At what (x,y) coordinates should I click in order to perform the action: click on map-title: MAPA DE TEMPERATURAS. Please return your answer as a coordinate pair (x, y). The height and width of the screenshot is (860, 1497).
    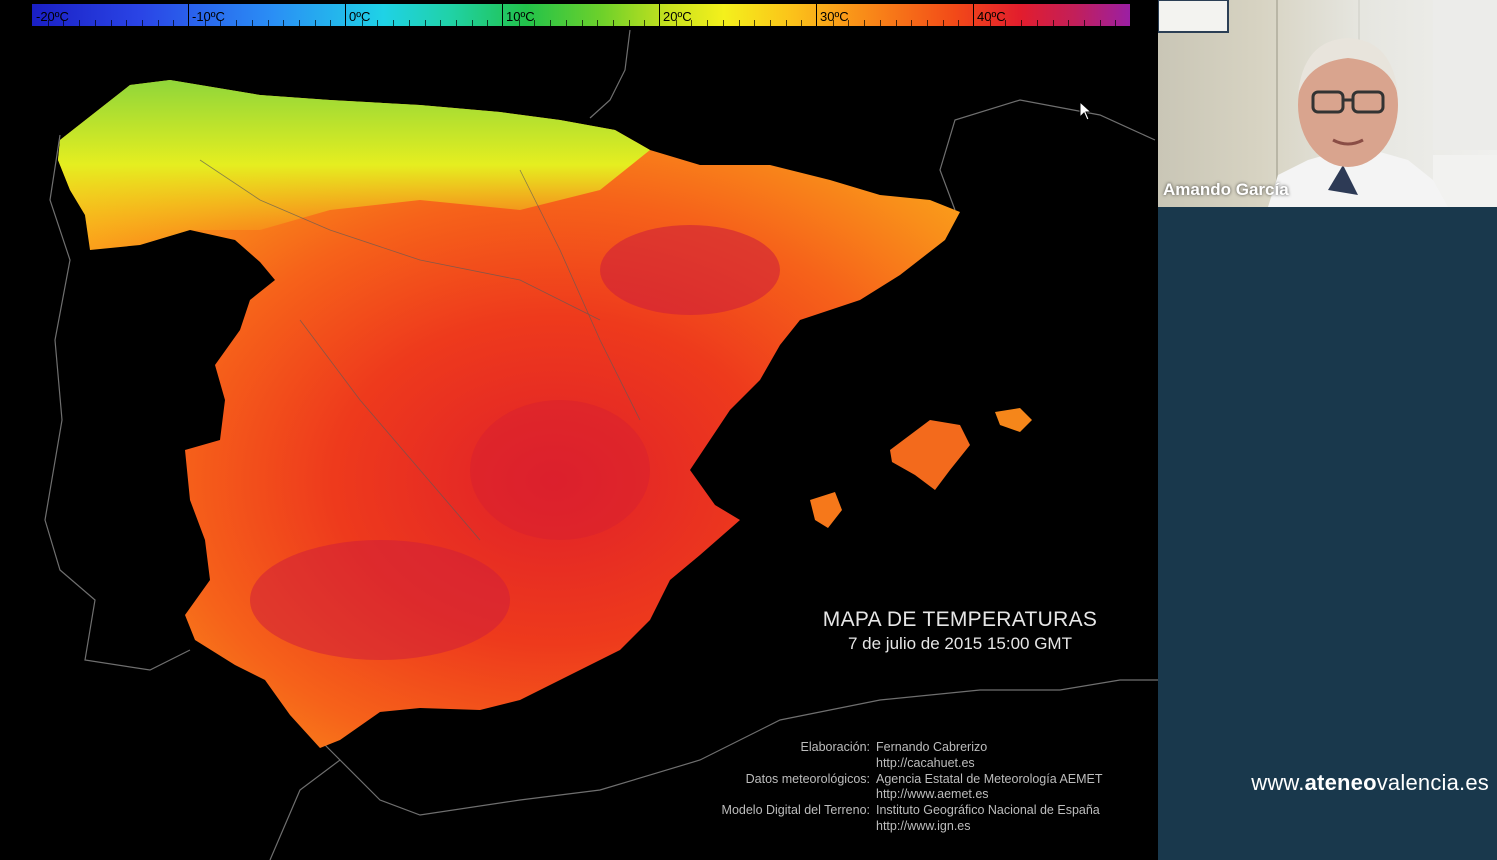
    Looking at the image, I should click on (960, 619).